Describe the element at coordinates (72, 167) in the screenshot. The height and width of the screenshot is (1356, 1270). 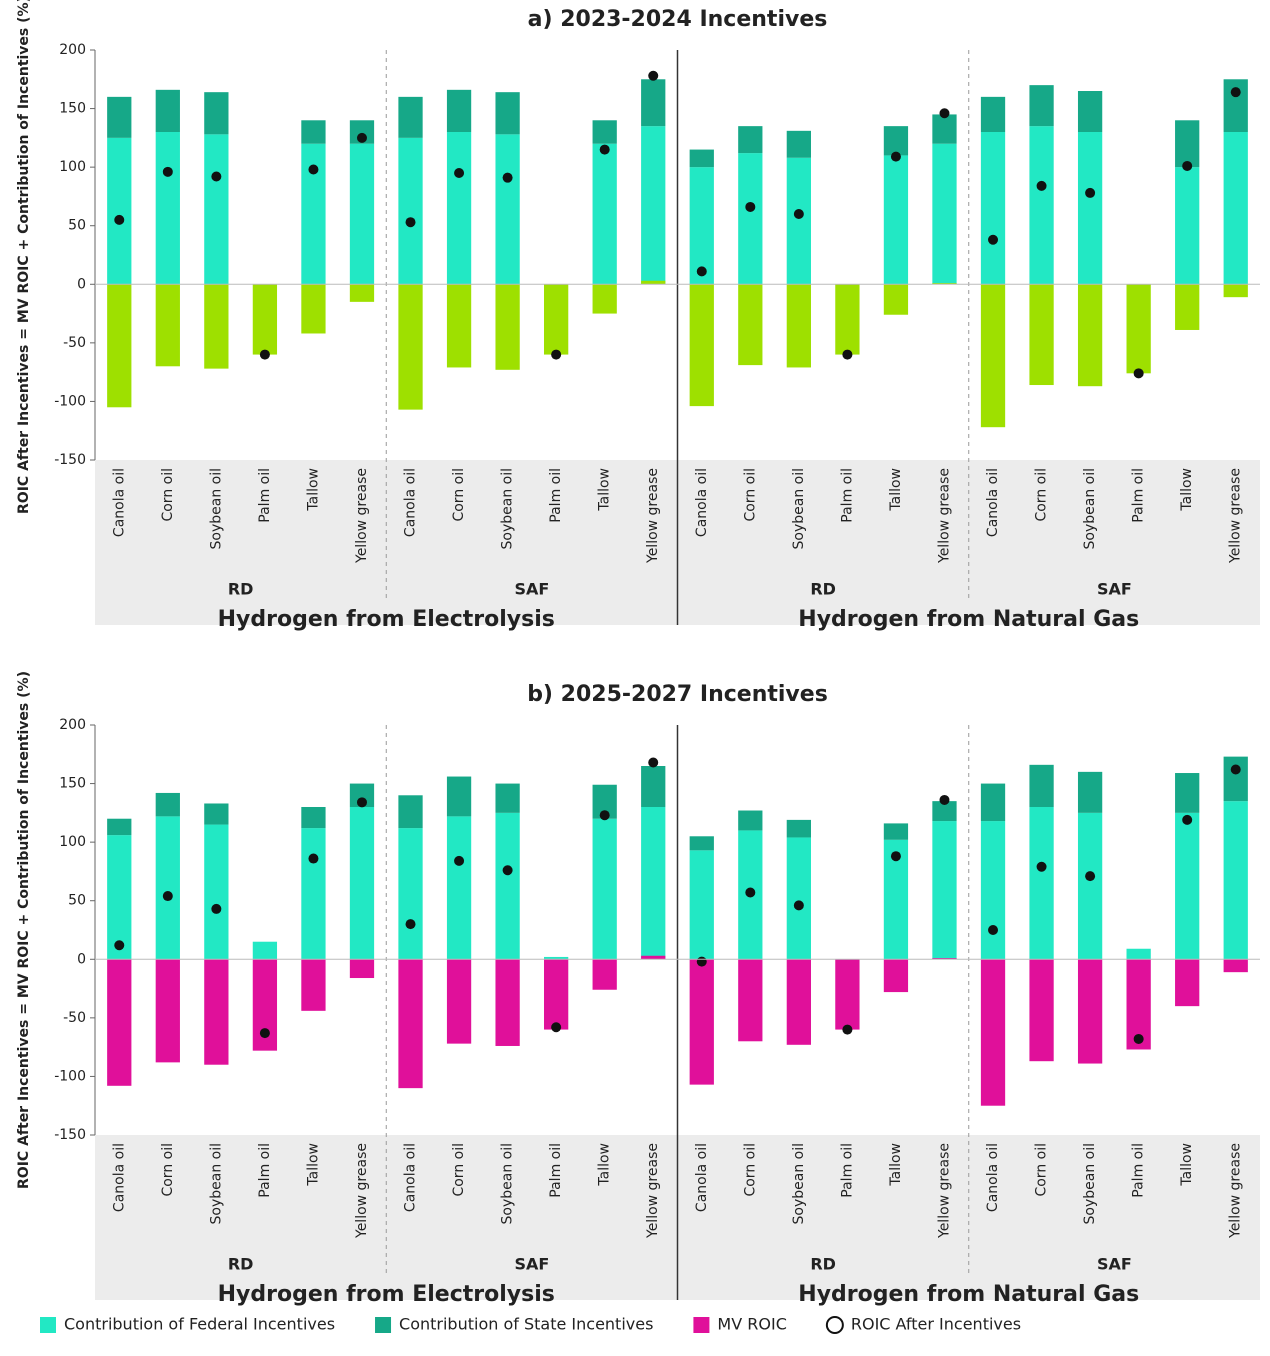
I see `y-tick-label: 100` at that location.